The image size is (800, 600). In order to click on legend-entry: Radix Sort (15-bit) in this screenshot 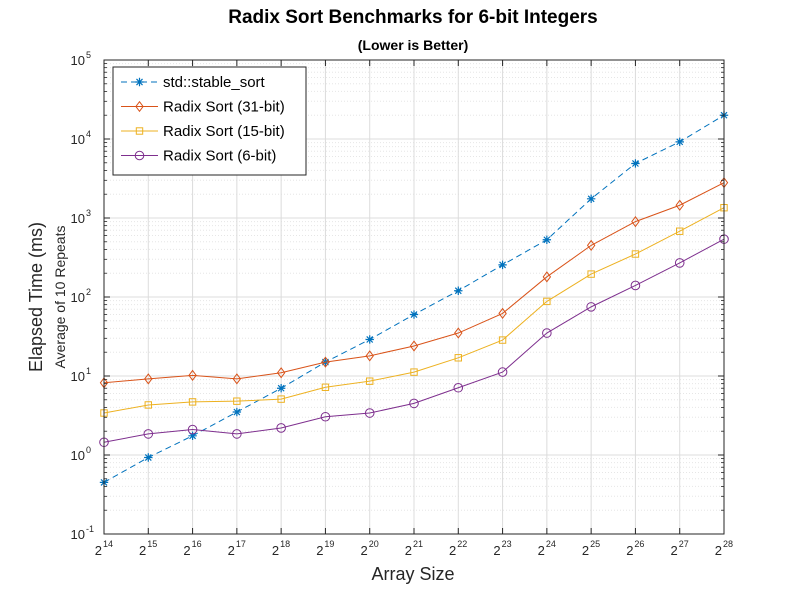, I will do `click(203, 131)`.